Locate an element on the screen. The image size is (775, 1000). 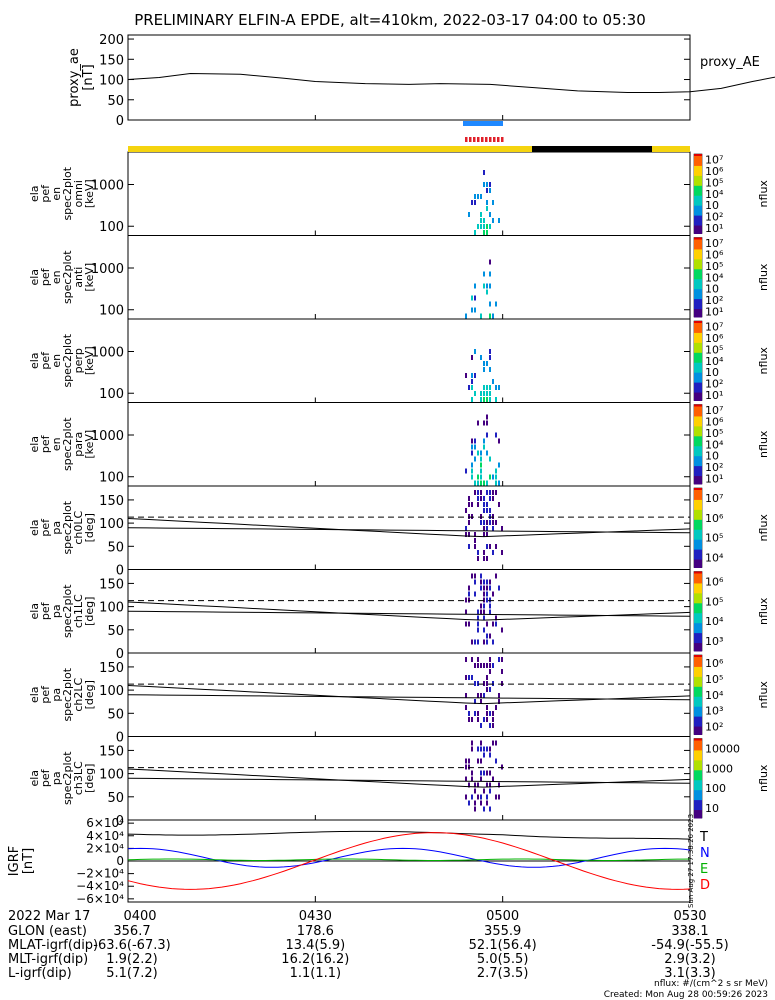
colorbar-tick-label: 100 is located at coordinates (715, 788).